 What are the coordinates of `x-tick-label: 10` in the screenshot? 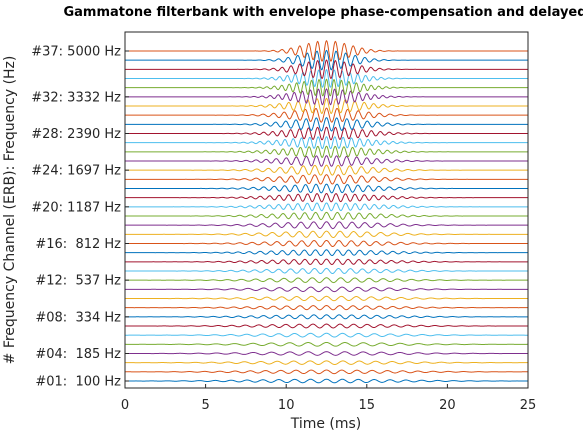 It's located at (286, 405).